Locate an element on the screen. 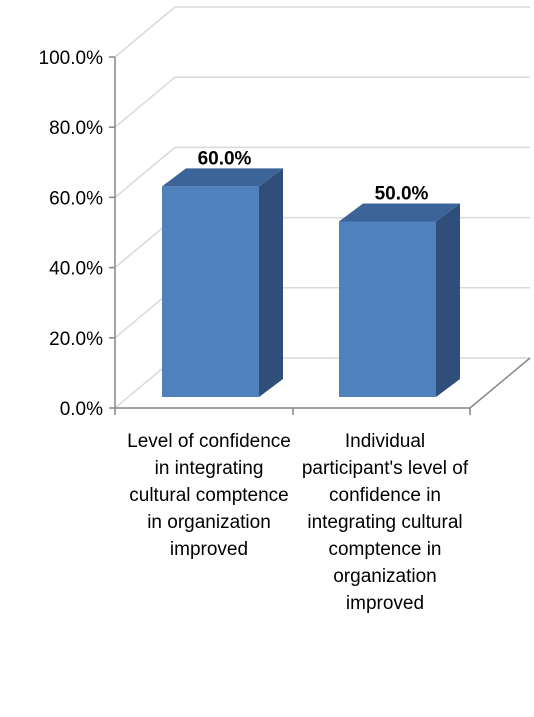 This screenshot has width=534, height=717. y-tick-label: 100.0% is located at coordinates (71, 58).